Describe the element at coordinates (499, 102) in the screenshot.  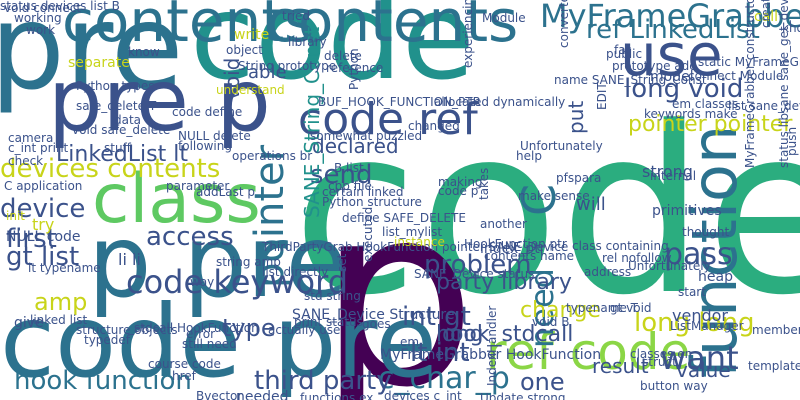
I see `cloud-word: allocated dynamically` at that location.